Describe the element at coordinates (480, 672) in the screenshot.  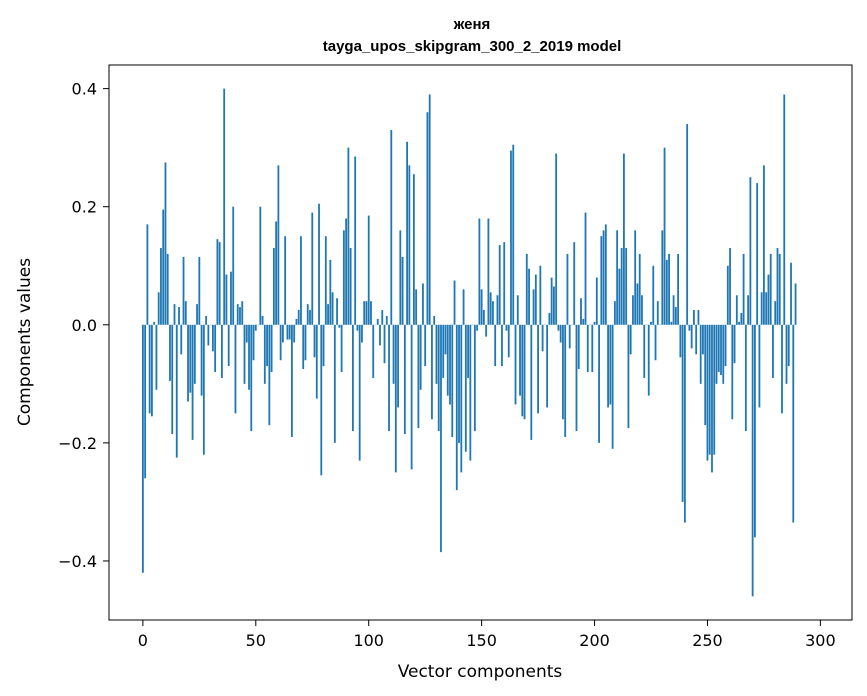
I see `x-axis-label: Vector components` at that location.